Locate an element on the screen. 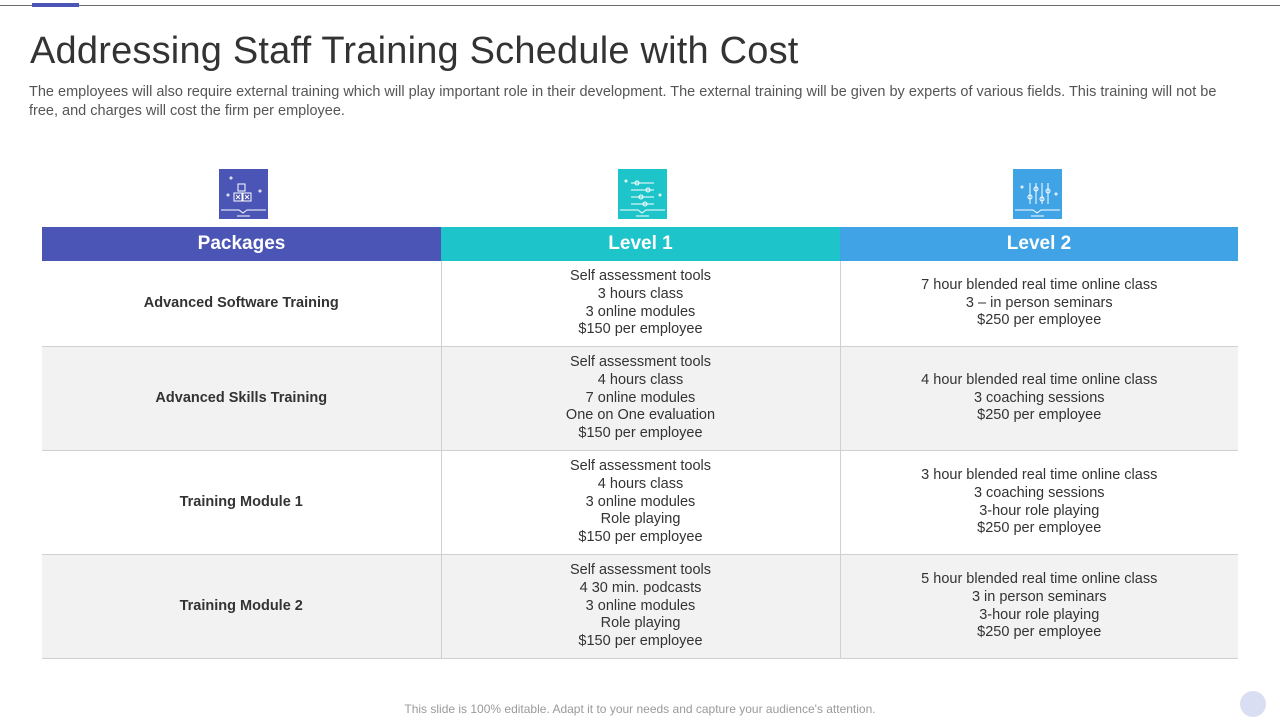 The height and width of the screenshot is (720, 1280). level-2-item: 3 in person seminars is located at coordinates (1039, 596).